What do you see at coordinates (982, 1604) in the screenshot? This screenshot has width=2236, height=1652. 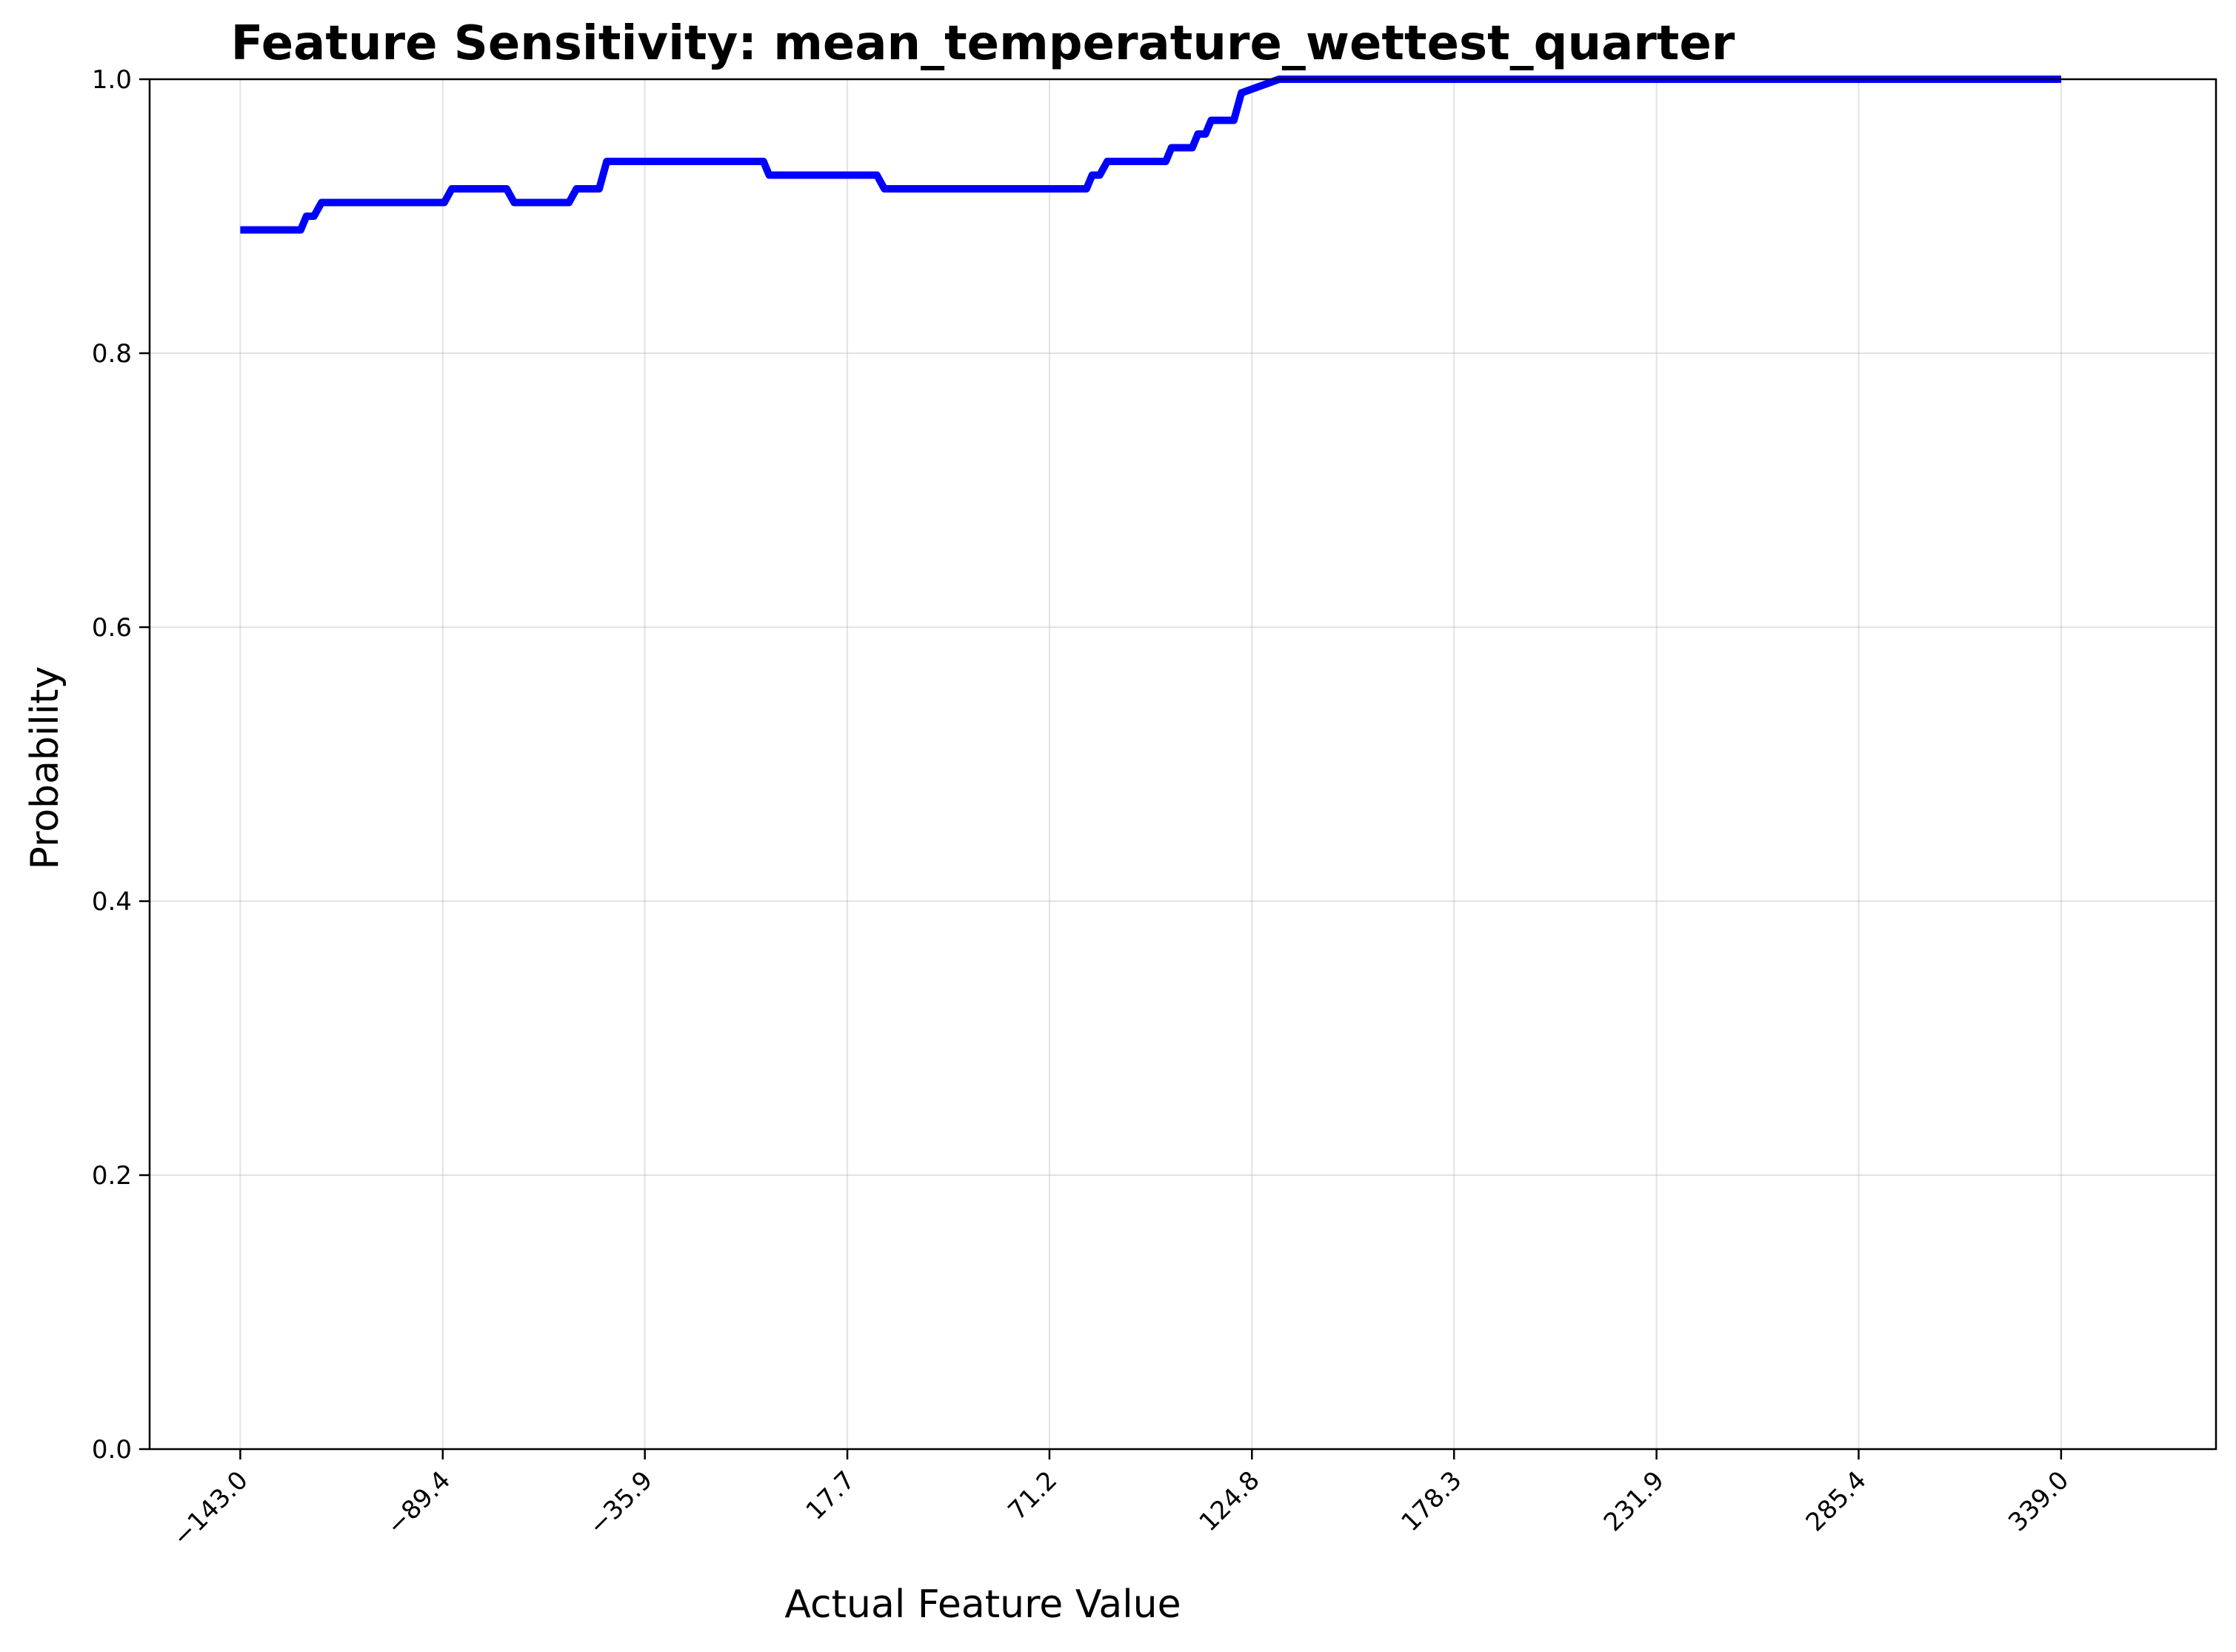 I see `x-axis-label: Actual Feature Value` at bounding box center [982, 1604].